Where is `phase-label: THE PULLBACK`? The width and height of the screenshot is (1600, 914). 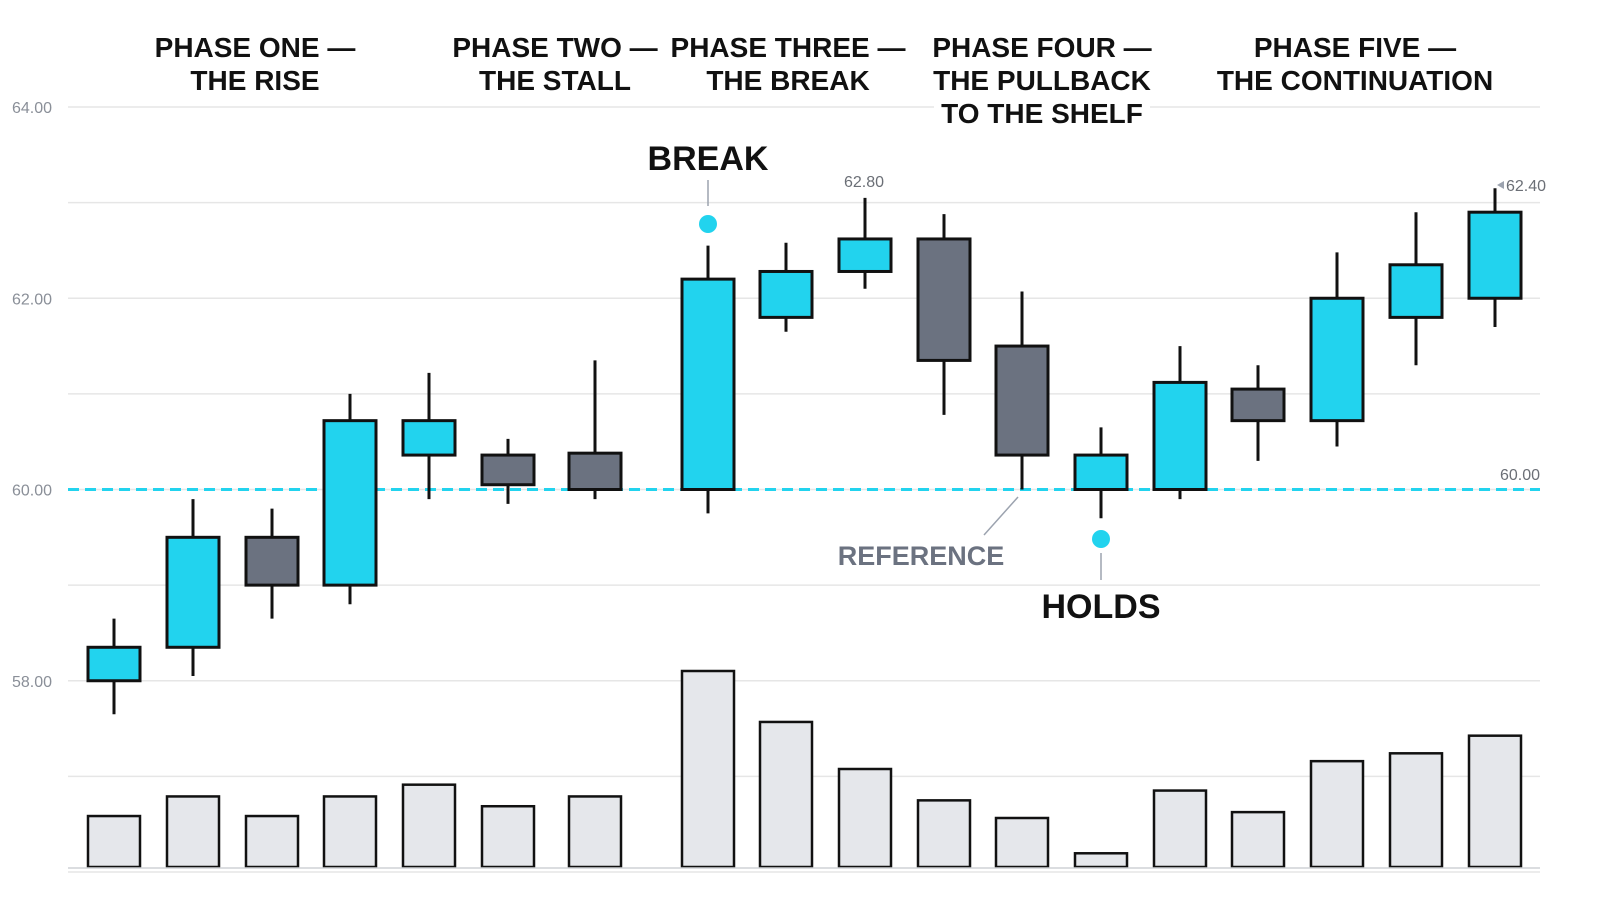
phase-label: THE PULLBACK is located at coordinates (1042, 80).